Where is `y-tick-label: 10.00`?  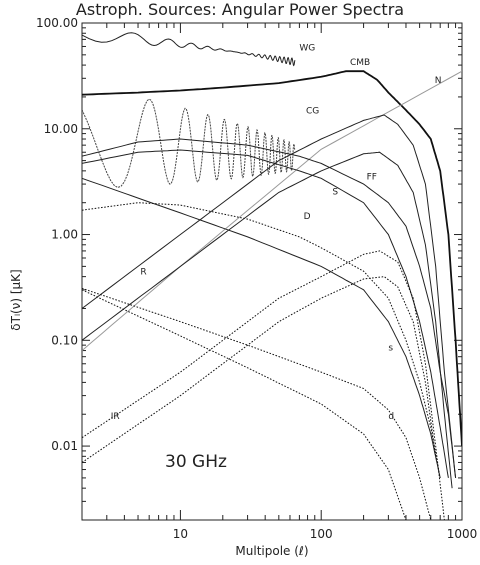 y-tick-label: 10.00 is located at coordinates (61, 129).